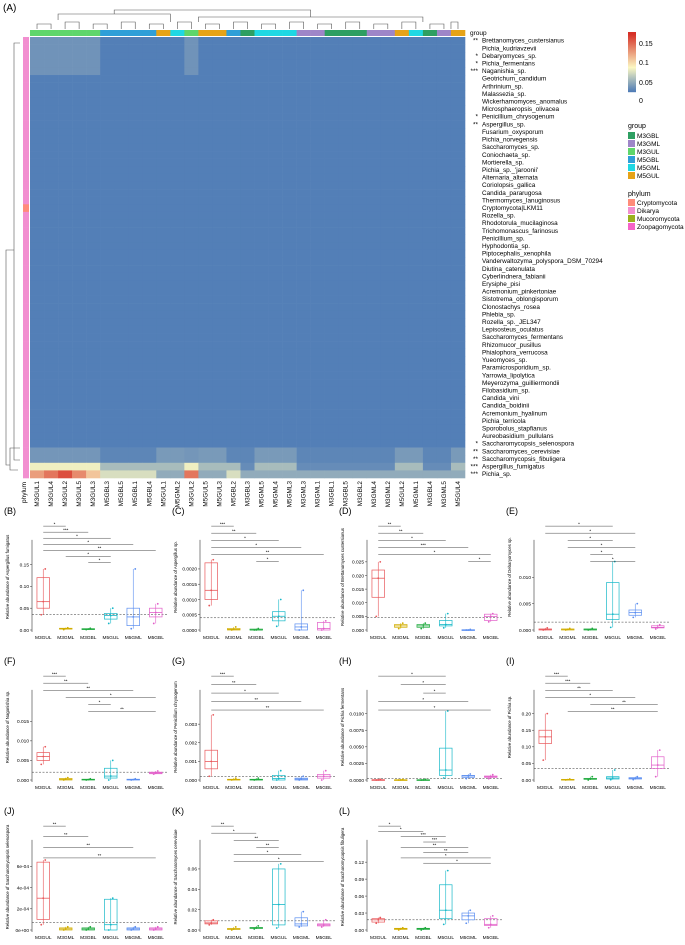  Describe the element at coordinates (332, 494) in the screenshot. I see `heatmap-column-label: M3GBL1` at that location.